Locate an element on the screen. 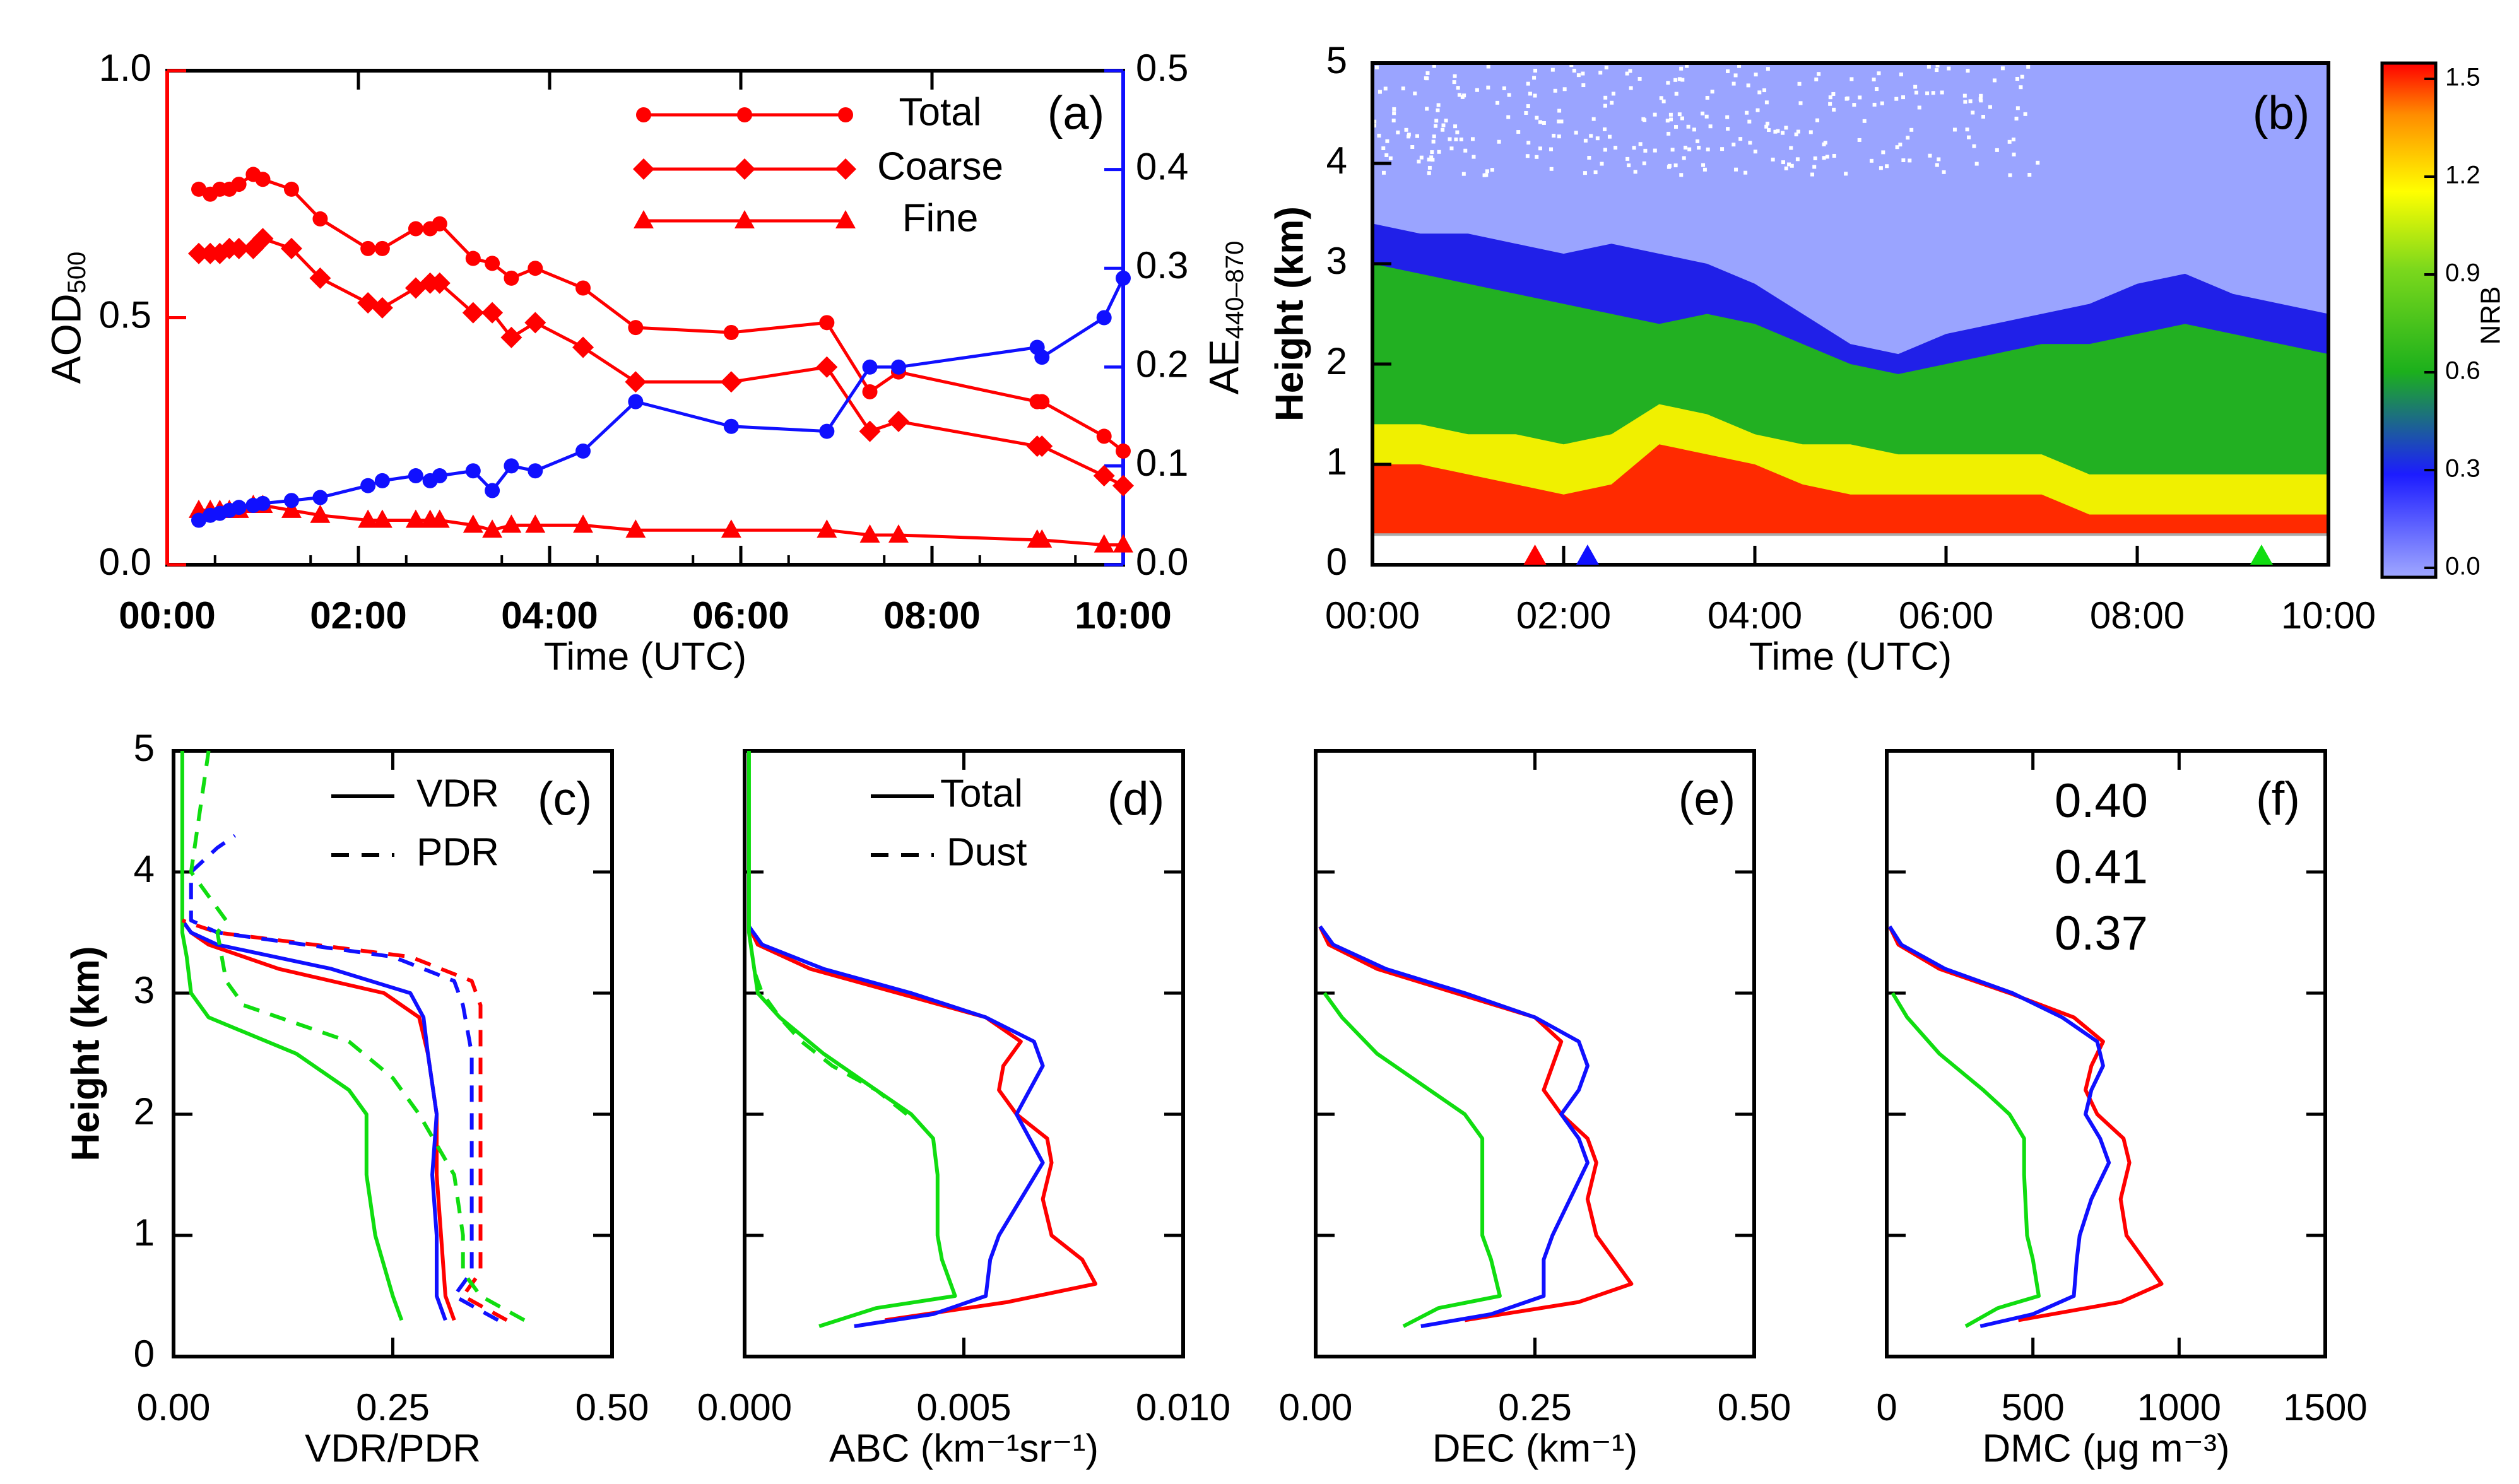 The width and height of the screenshot is (2519, 1484). y-left-tick-label: 1.0 is located at coordinates (125, 68).